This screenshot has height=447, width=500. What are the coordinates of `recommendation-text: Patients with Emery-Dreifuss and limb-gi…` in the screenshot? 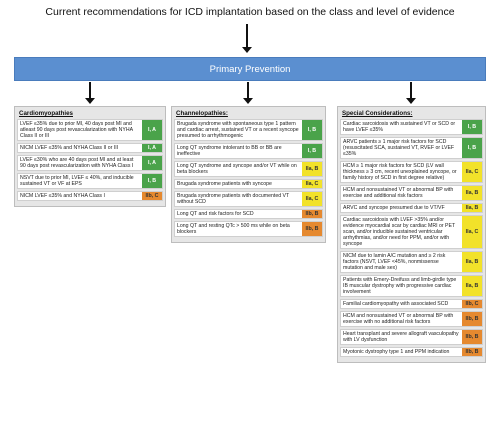 It's located at (400, 286).